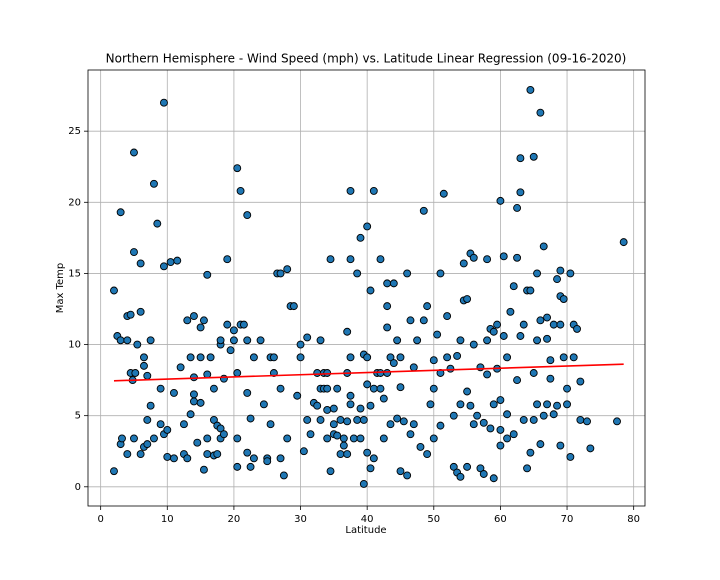 The image size is (720, 580). I want to click on x-tick-label: 70, so click(567, 519).